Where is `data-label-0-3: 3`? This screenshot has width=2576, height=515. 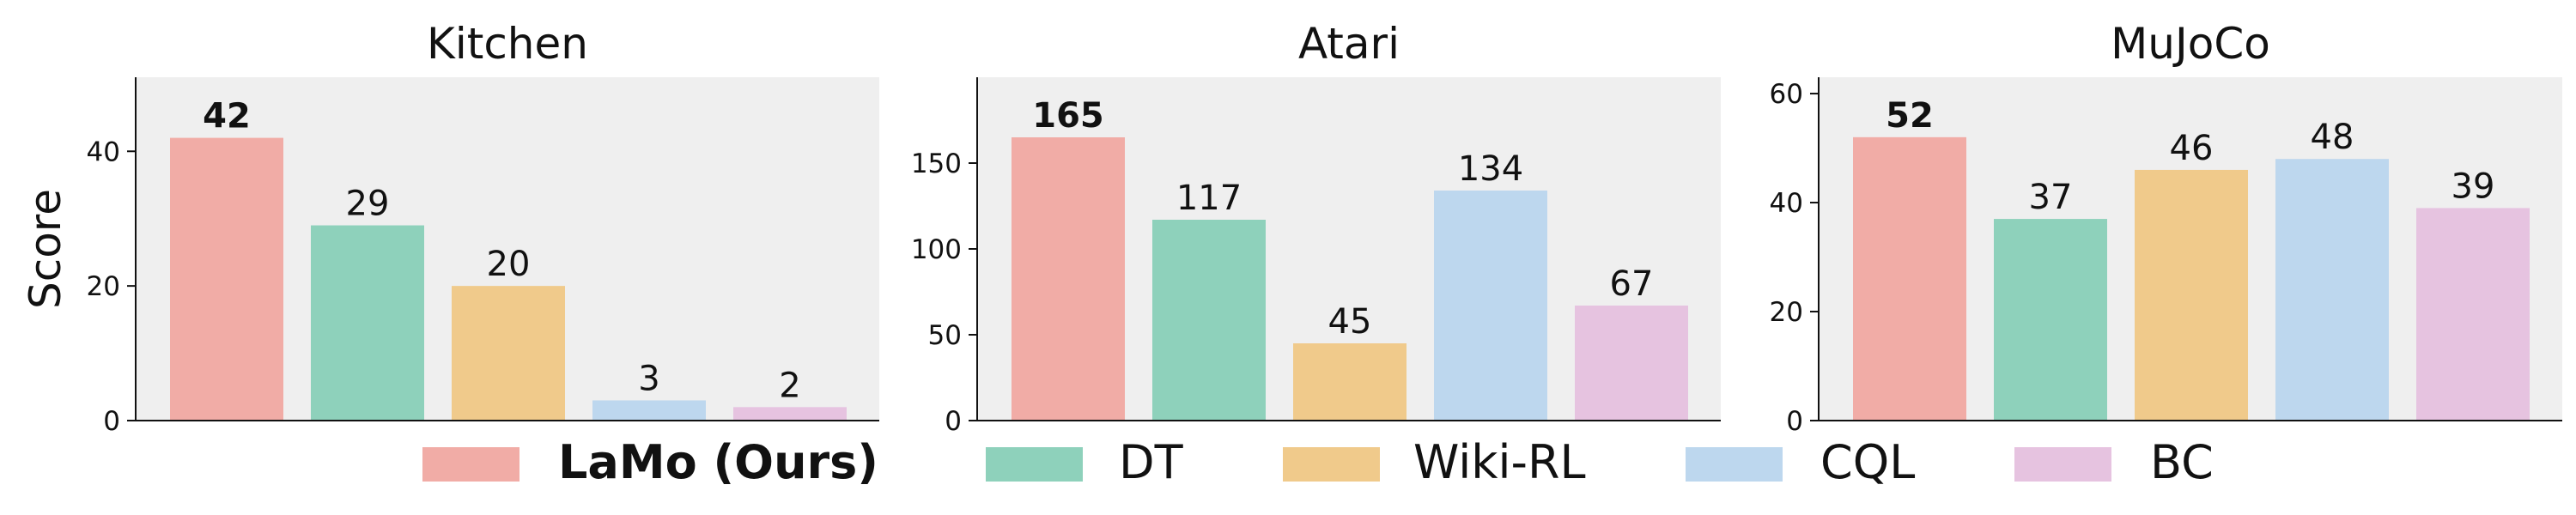 data-label-0-3: 3 is located at coordinates (649, 378).